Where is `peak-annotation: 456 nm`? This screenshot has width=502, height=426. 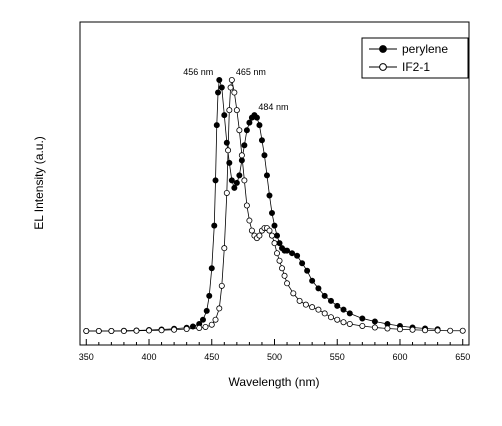
peak-annotation: 456 nm is located at coordinates (198, 72).